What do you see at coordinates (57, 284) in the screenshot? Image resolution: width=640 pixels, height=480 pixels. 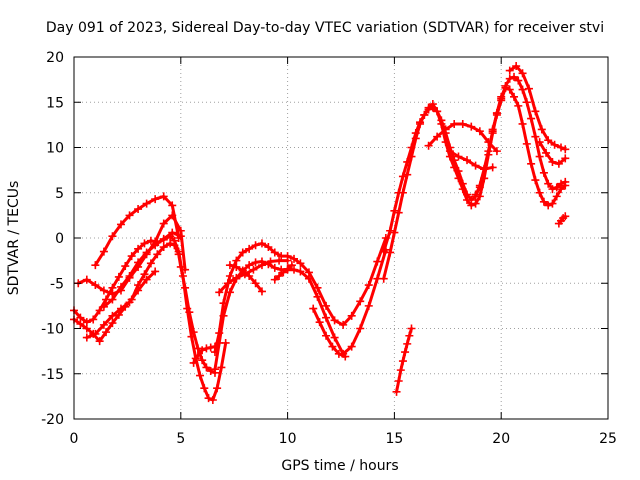 I see `y-tick-label: -5` at bounding box center [57, 284].